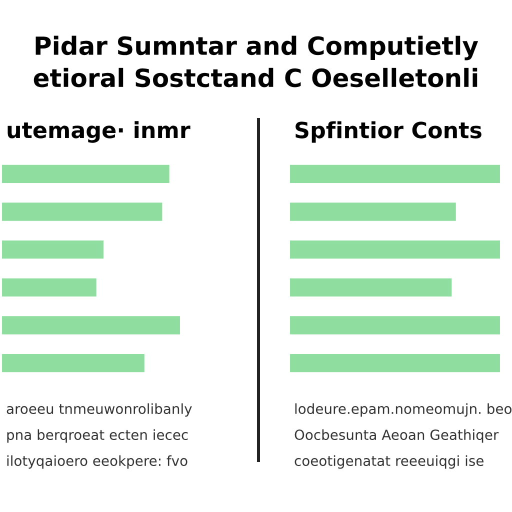 This screenshot has width=512, height=512. What do you see at coordinates (99, 132) in the screenshot?
I see `chart-title: utemage· inmr` at bounding box center [99, 132].